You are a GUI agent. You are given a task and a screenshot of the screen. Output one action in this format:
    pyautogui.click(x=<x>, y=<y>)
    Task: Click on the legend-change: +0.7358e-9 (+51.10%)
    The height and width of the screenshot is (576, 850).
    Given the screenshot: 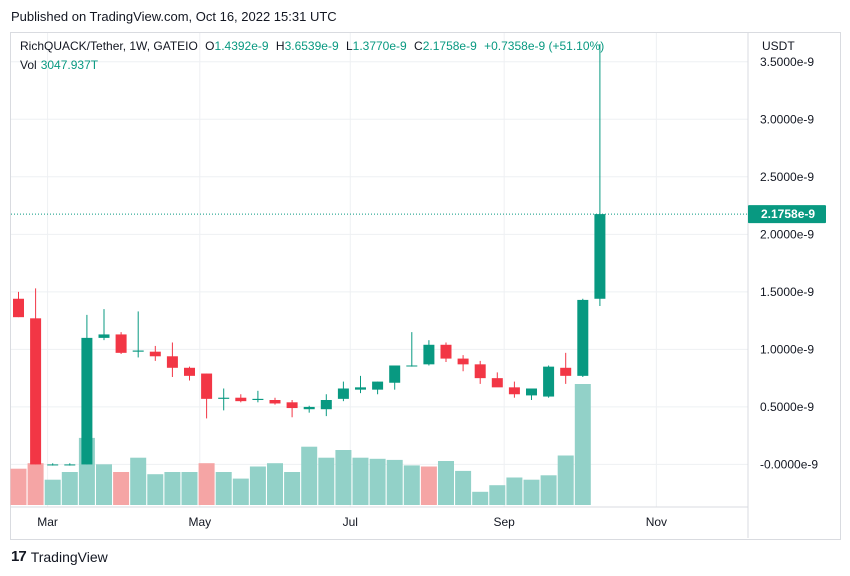 What is the action you would take?
    pyautogui.click(x=544, y=46)
    